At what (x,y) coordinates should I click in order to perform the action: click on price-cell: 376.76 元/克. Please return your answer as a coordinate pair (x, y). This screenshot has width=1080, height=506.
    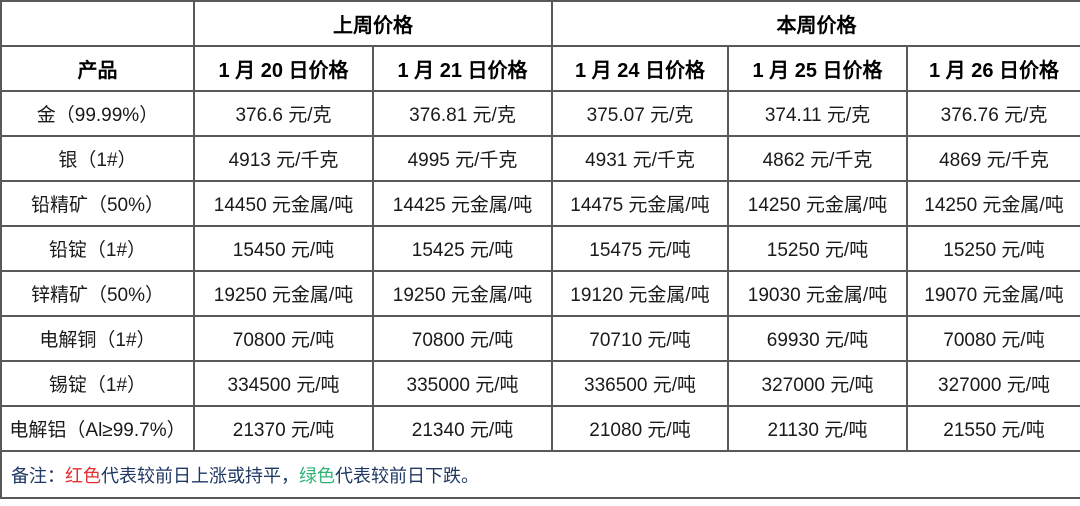
    Looking at the image, I should click on (992, 113).